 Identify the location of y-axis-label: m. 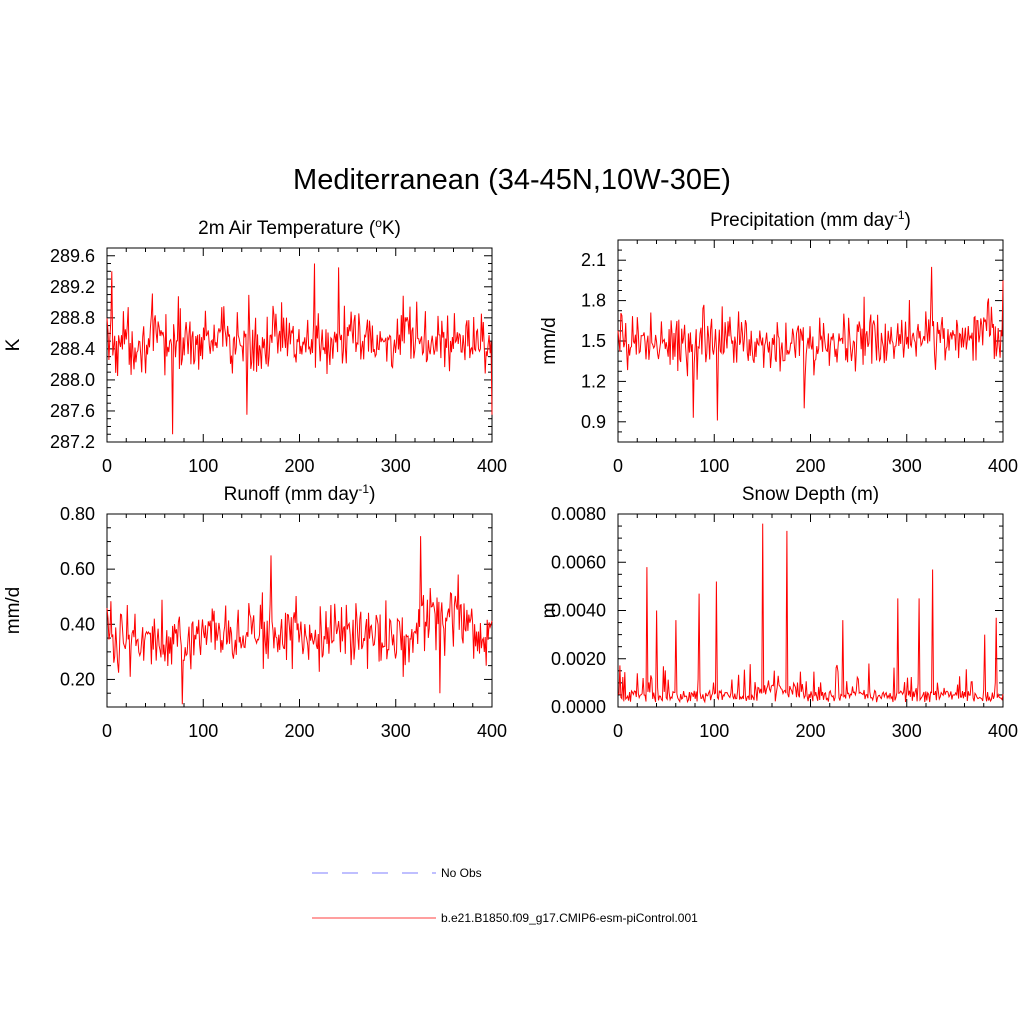
(549, 611).